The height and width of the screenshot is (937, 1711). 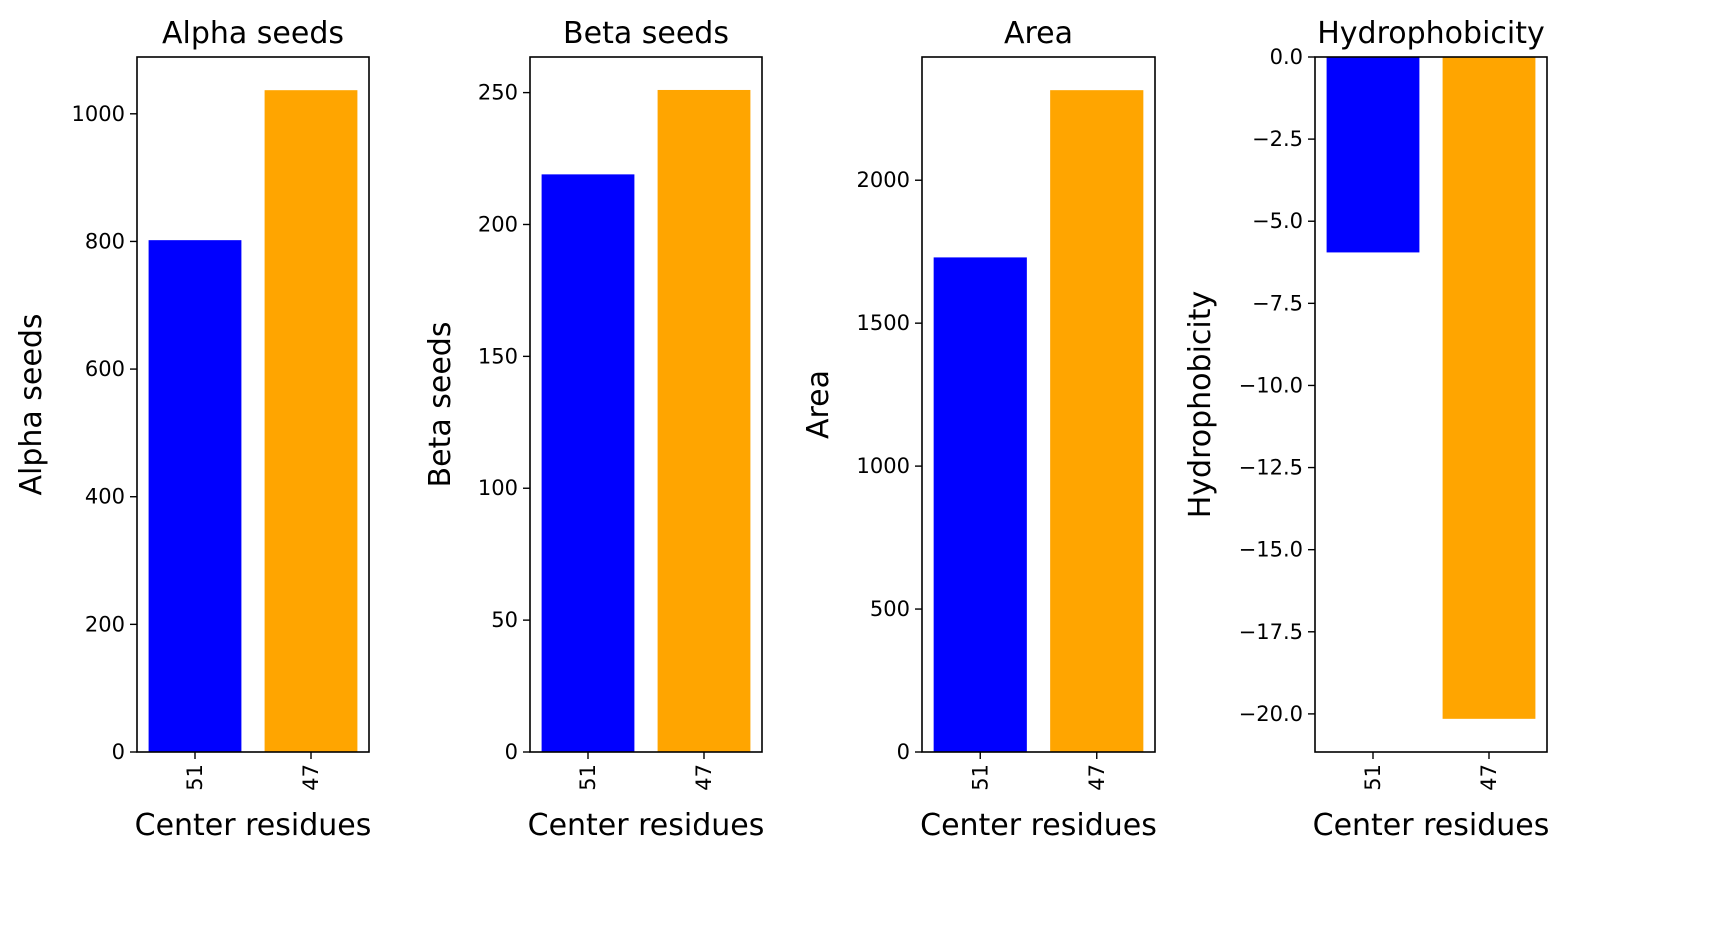 I want to click on y-axis-label: Area, so click(x=818, y=404).